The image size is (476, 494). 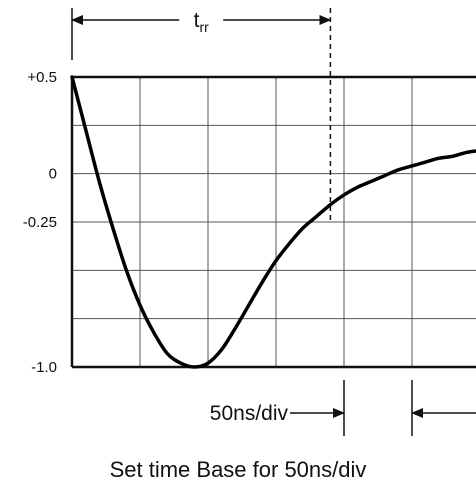 What do you see at coordinates (42, 77) in the screenshot?
I see `y-tick-label: +0.5` at bounding box center [42, 77].